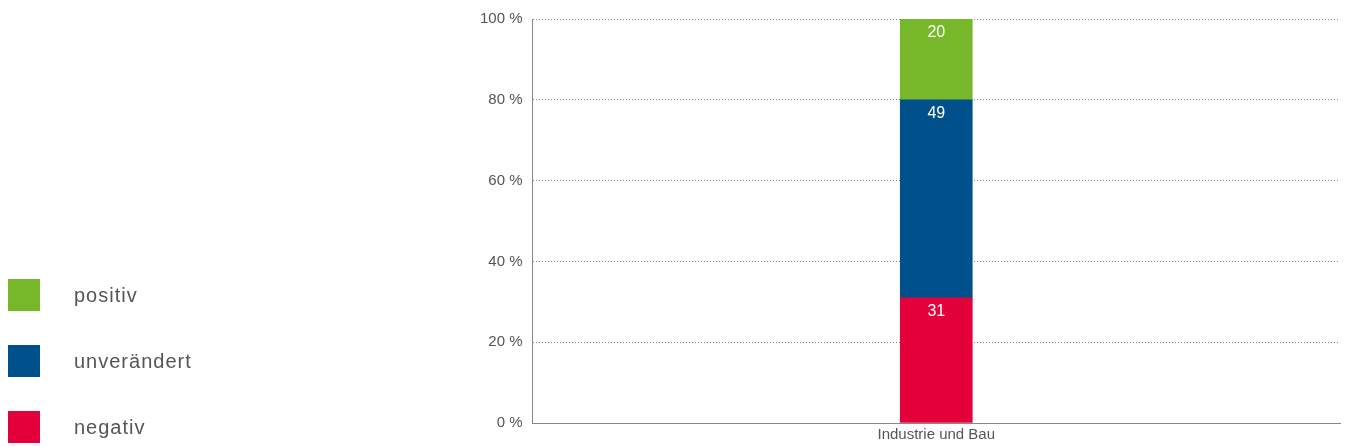 Image resolution: width=1346 pixels, height=447 pixels. I want to click on y-tick-label: 40 %, so click(505, 260).